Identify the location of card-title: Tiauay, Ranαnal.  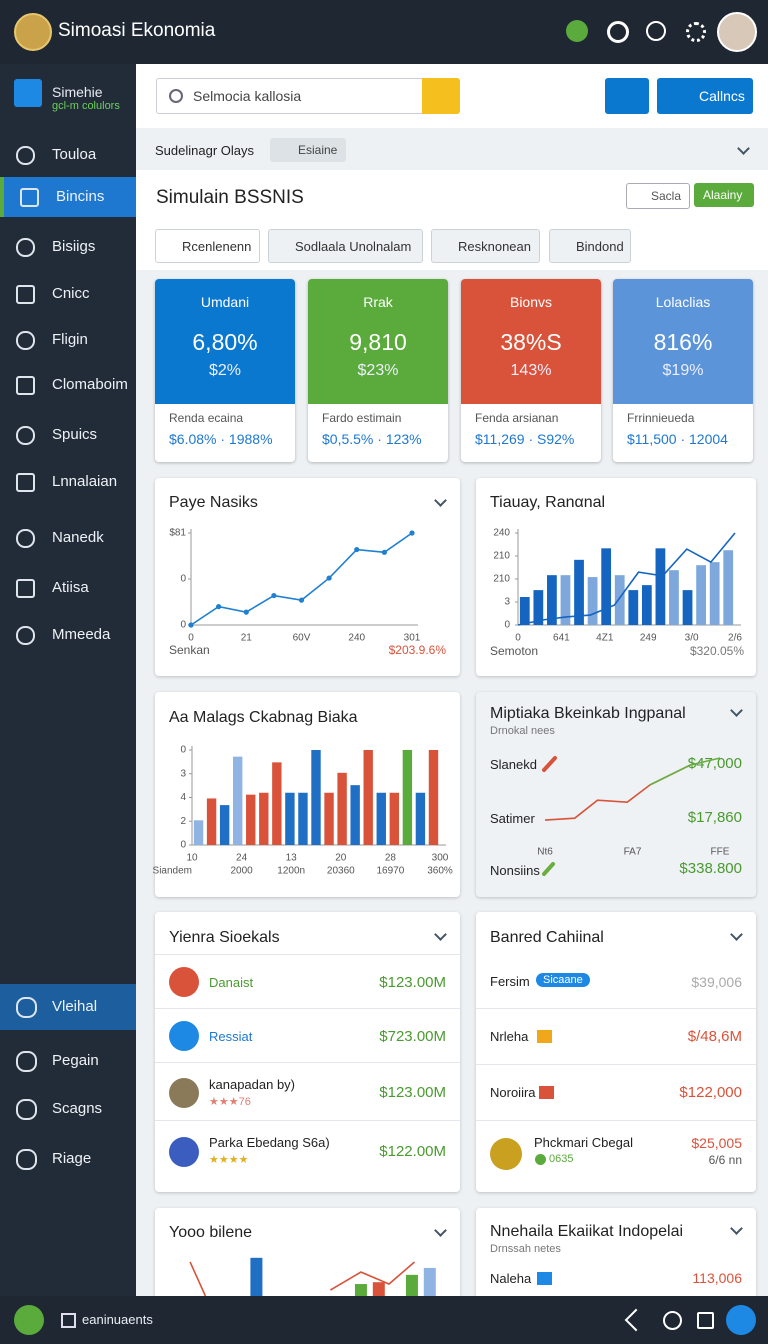
(548, 502).